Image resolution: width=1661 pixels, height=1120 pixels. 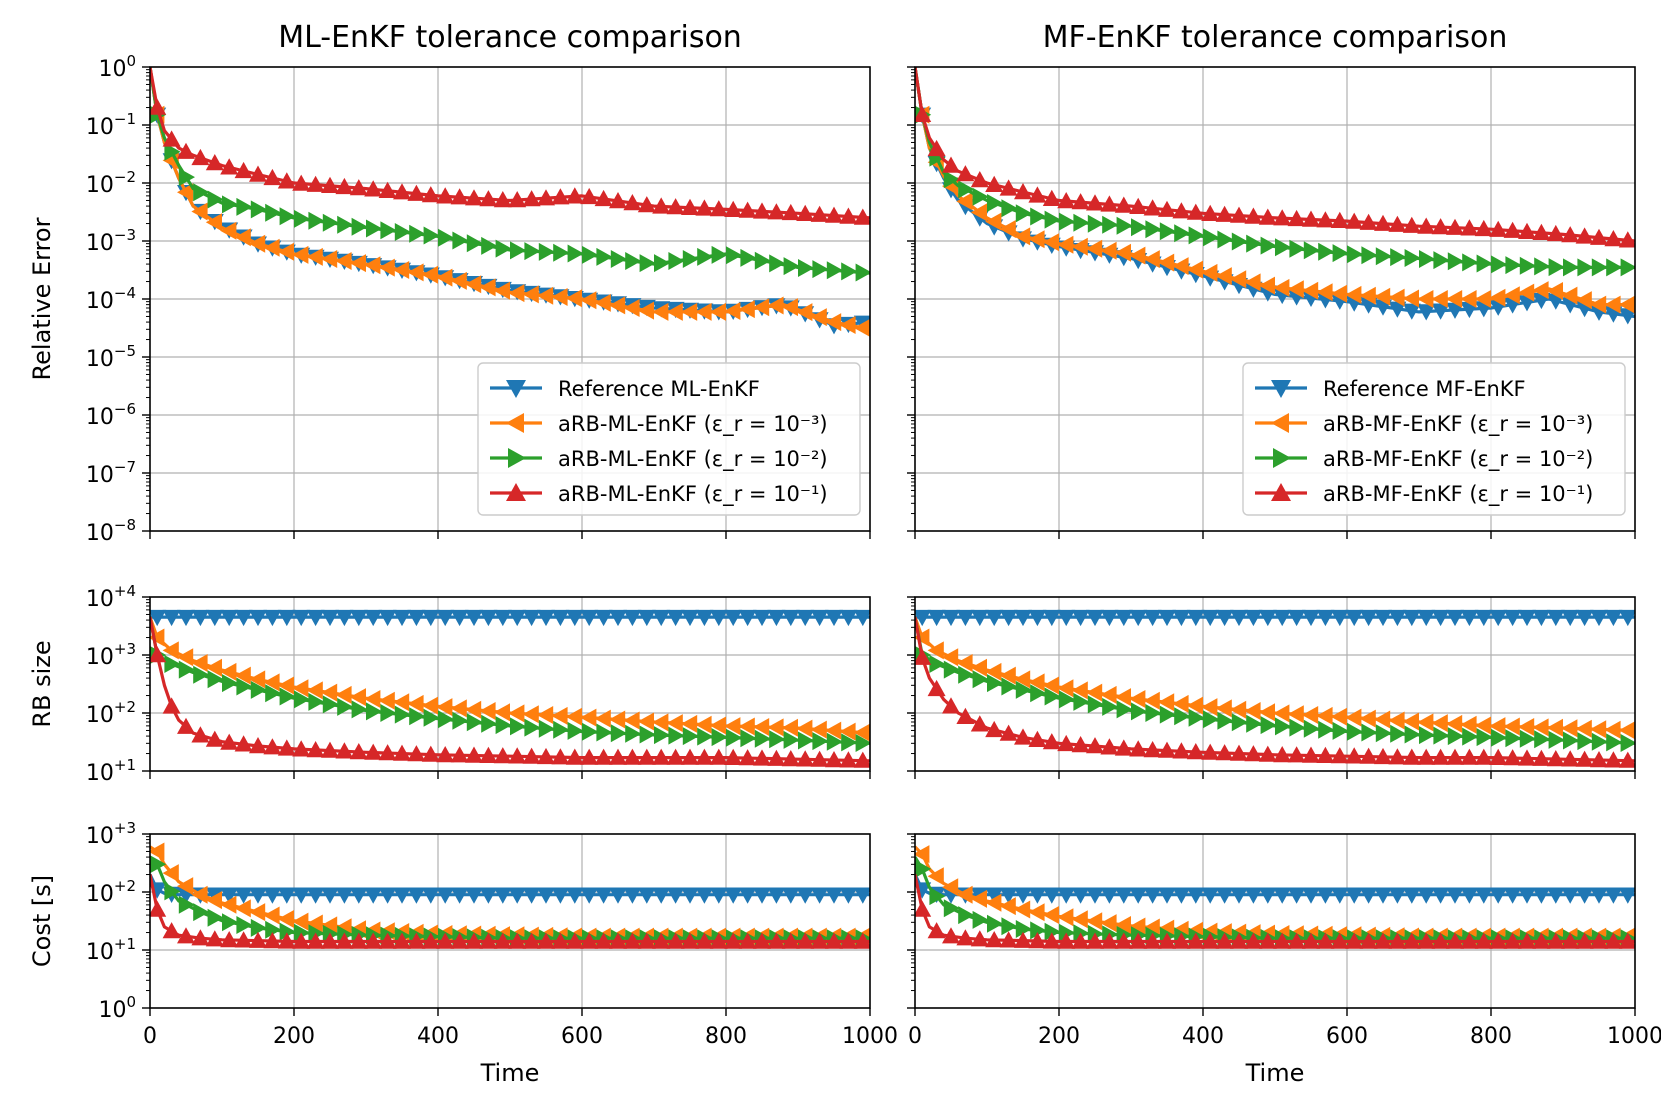 I want to click on tick-exponent: +2, so click(x=125, y=707).